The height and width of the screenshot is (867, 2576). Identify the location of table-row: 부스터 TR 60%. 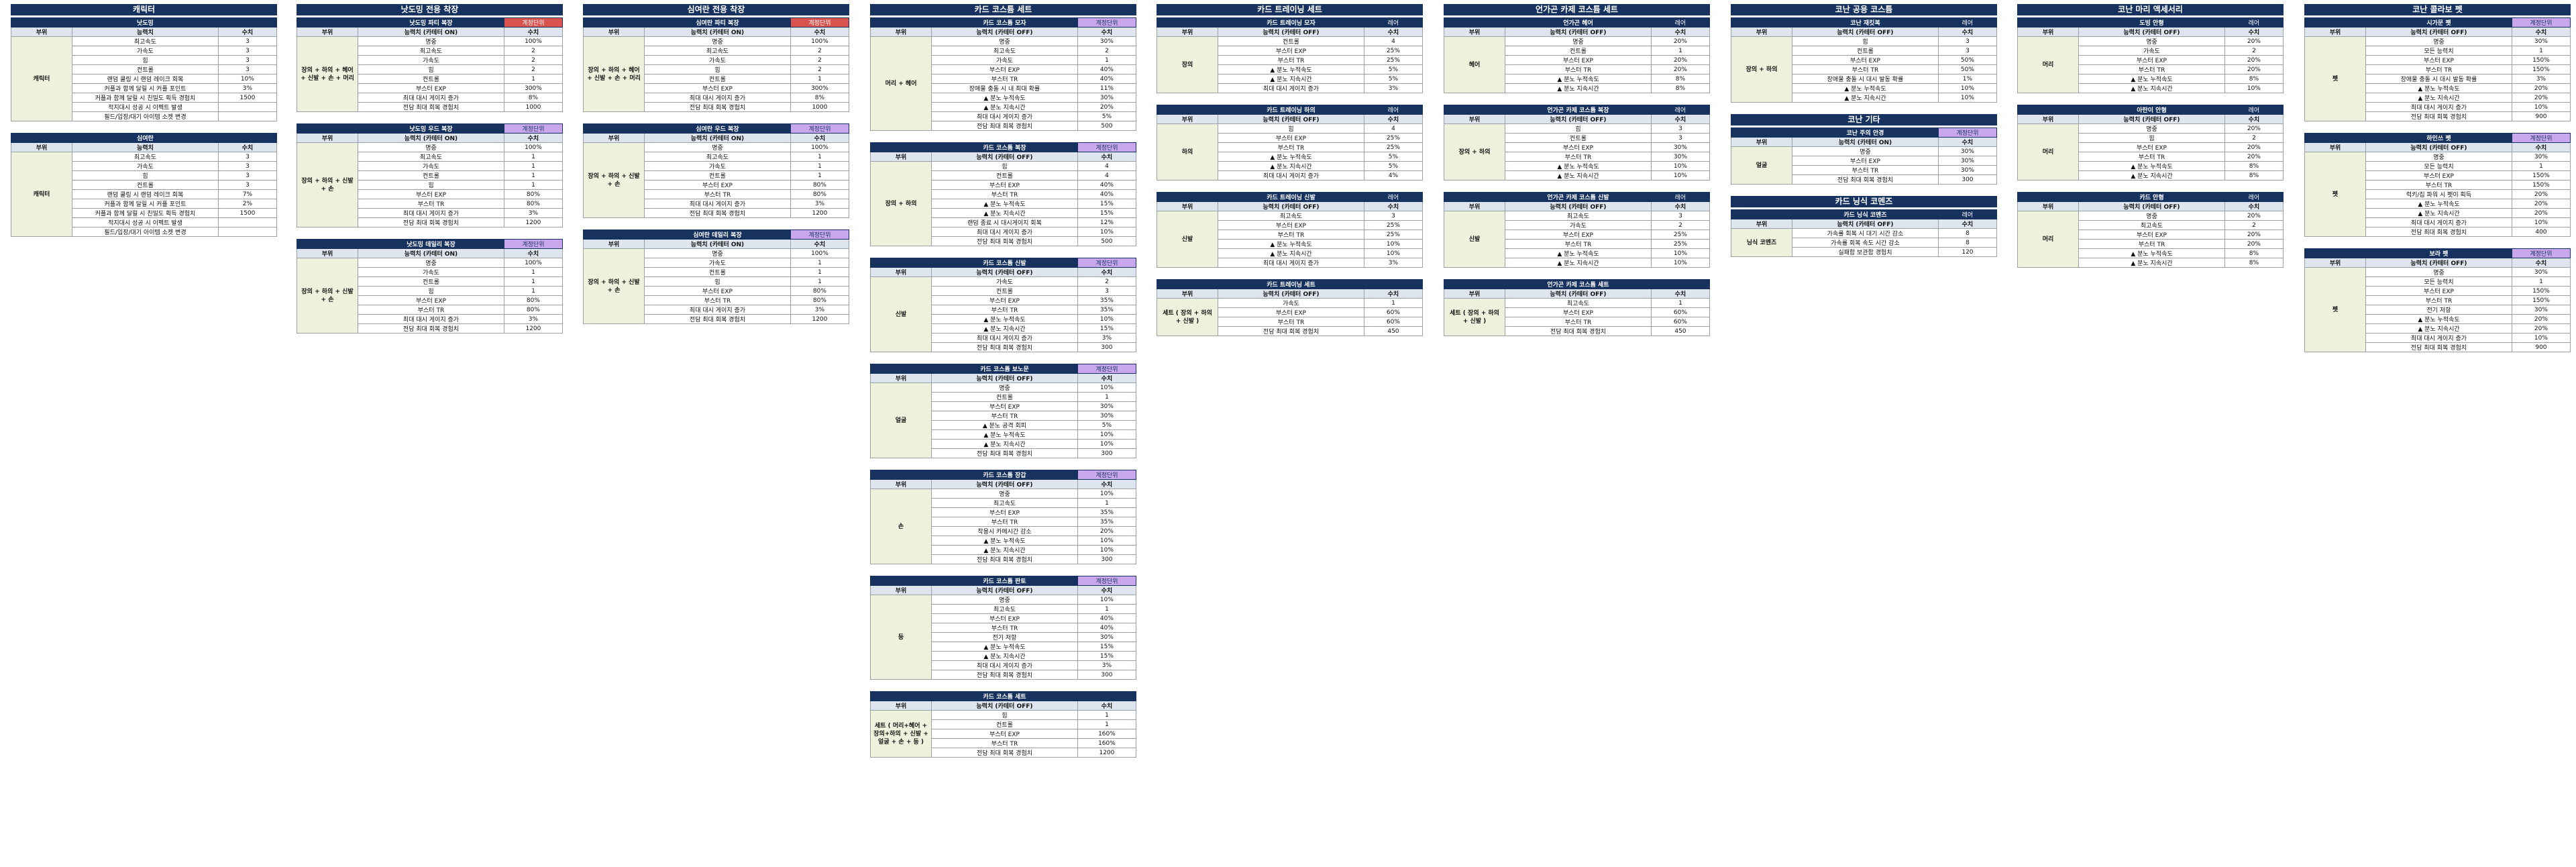
(1290, 322).